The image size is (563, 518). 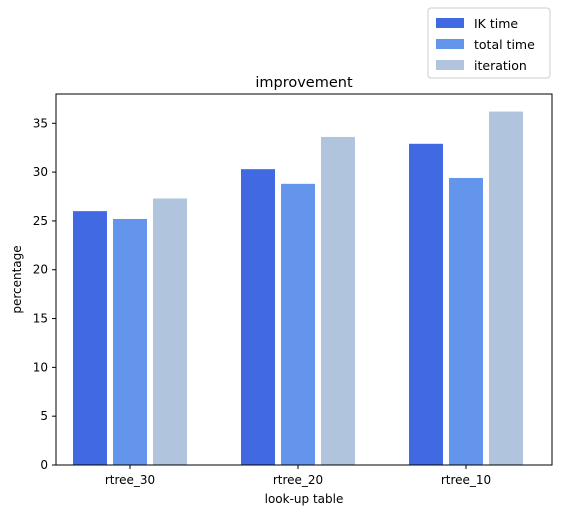 What do you see at coordinates (40, 270) in the screenshot?
I see `y-tick-label: 20` at bounding box center [40, 270].